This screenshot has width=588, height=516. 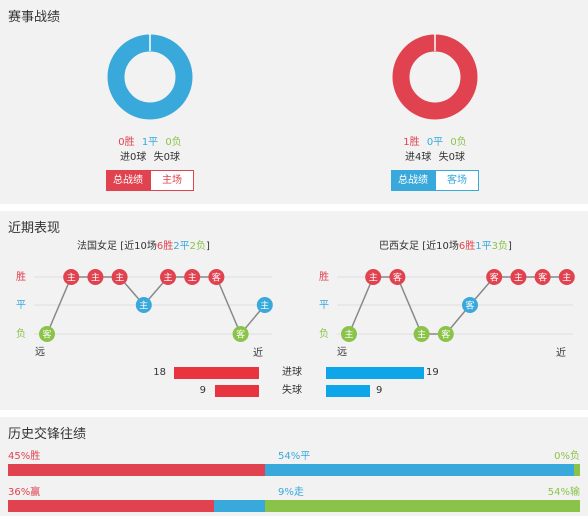 I want to click on tab-home: 主场, so click(x=172, y=180).